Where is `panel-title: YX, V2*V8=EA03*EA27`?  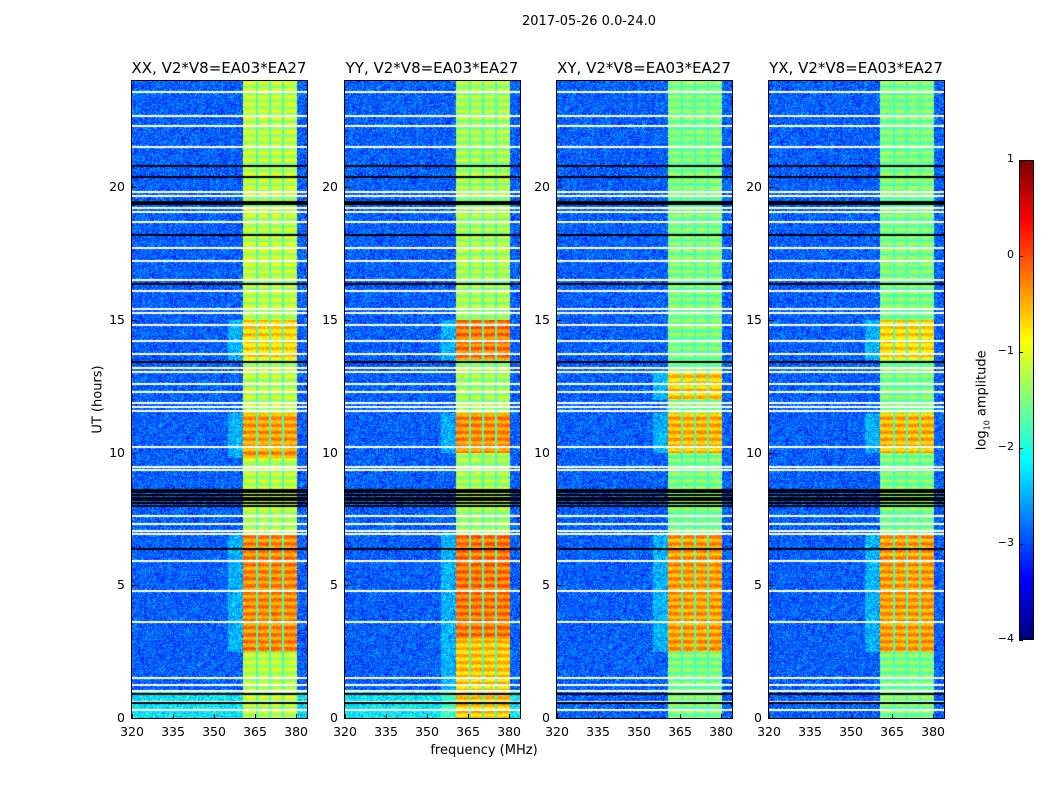
panel-title: YX, V2*V8=EA03*EA27 is located at coordinates (856, 68).